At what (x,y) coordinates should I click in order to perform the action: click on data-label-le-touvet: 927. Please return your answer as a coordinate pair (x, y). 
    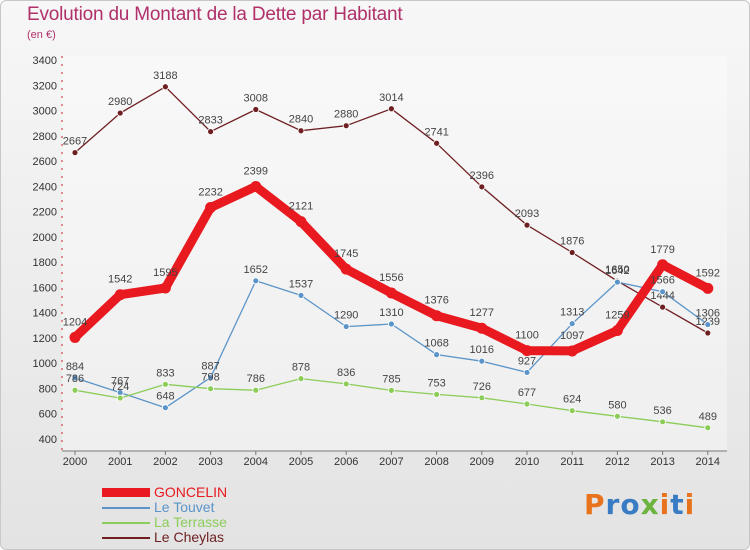
    Looking at the image, I should click on (527, 361).